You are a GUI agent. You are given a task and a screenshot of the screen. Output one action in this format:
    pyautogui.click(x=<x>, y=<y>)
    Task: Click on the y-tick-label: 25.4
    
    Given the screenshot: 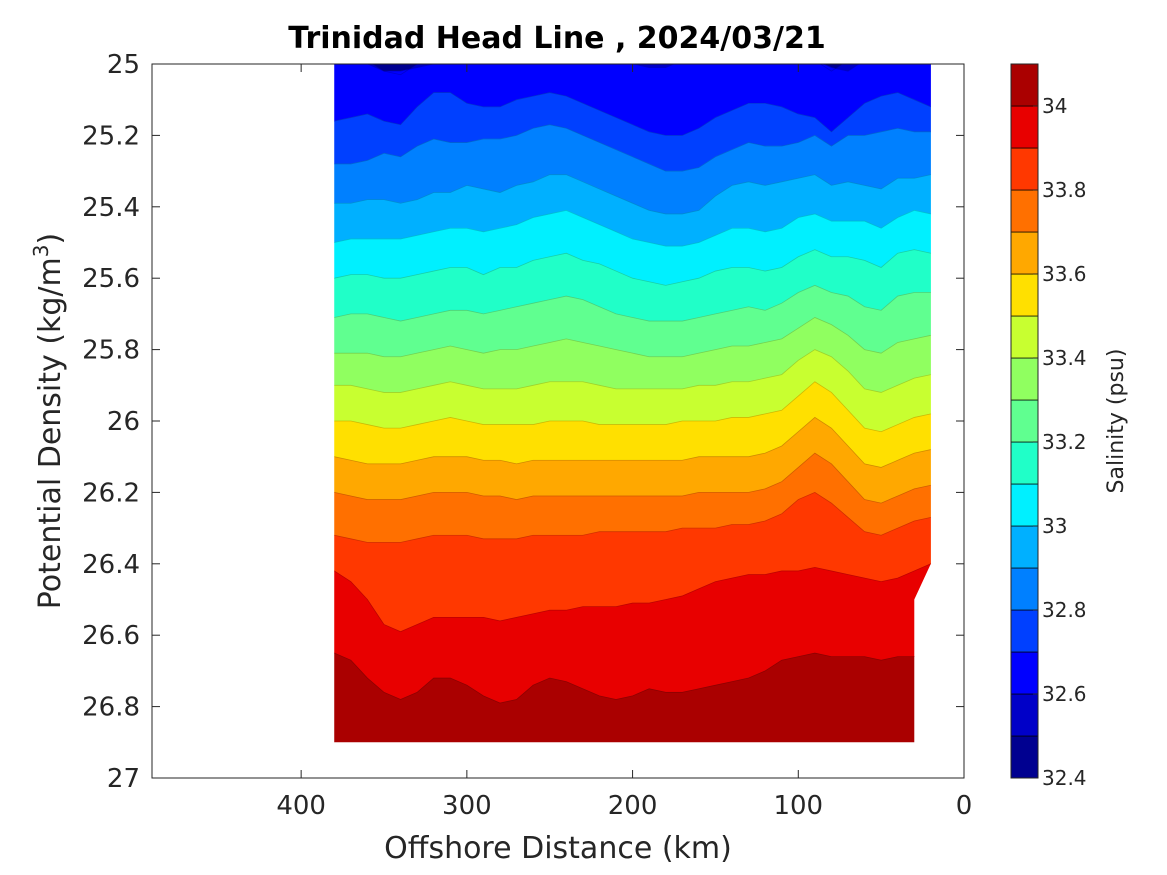 What is the action you would take?
    pyautogui.click(x=111, y=208)
    